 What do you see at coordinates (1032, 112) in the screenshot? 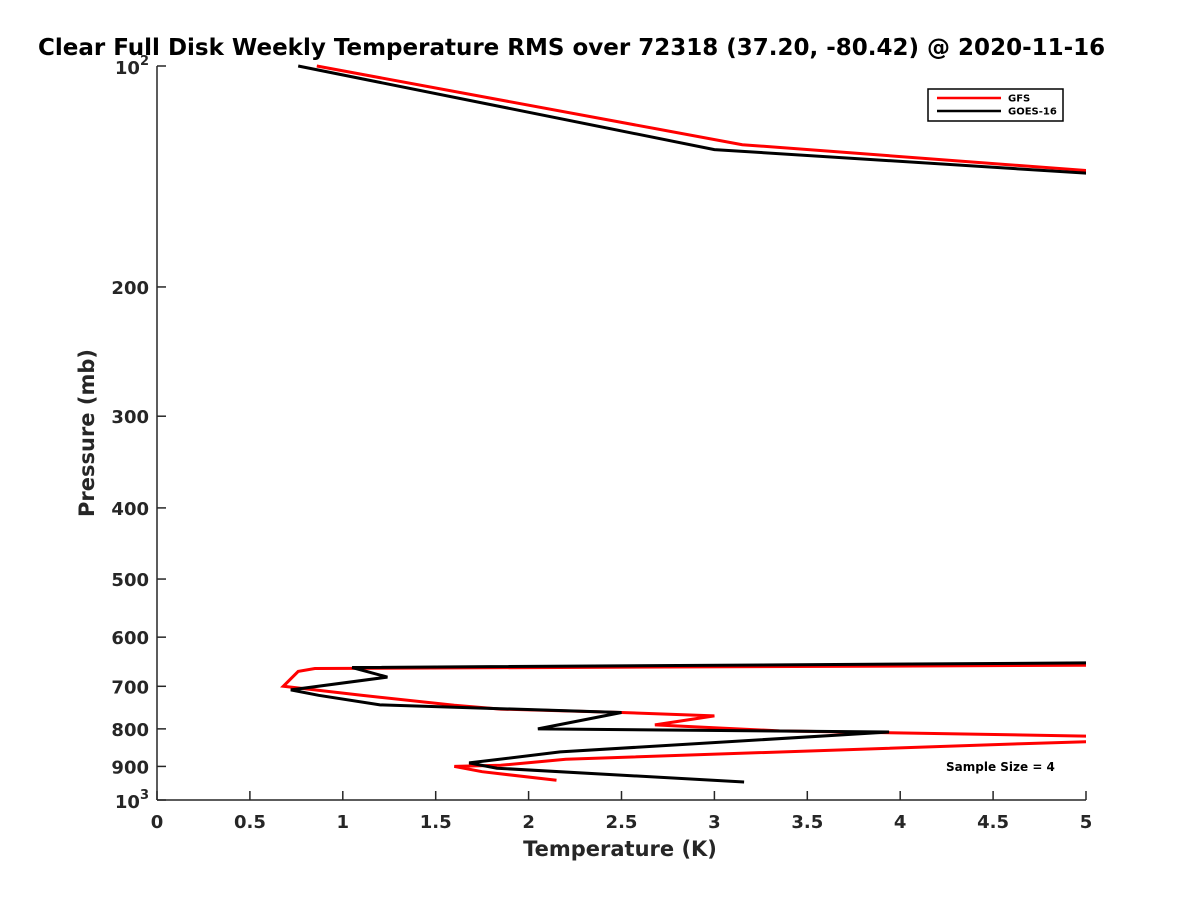
I see `legend-label-goes16: GOES-16` at bounding box center [1032, 112].